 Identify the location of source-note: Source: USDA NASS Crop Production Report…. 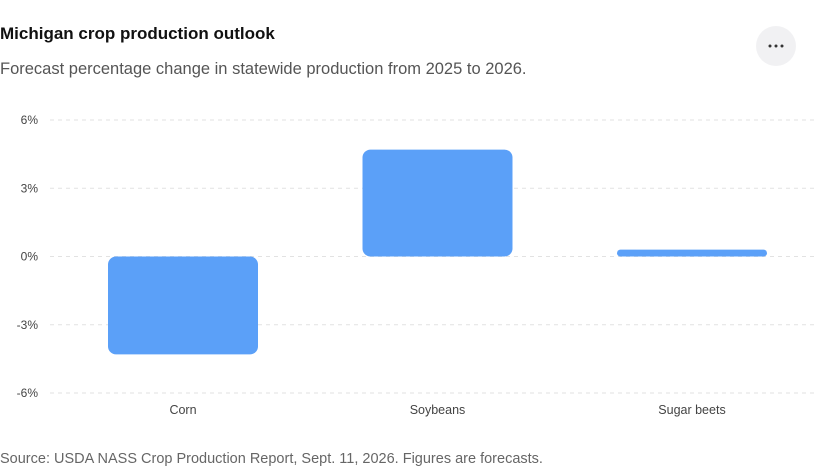
(271, 459).